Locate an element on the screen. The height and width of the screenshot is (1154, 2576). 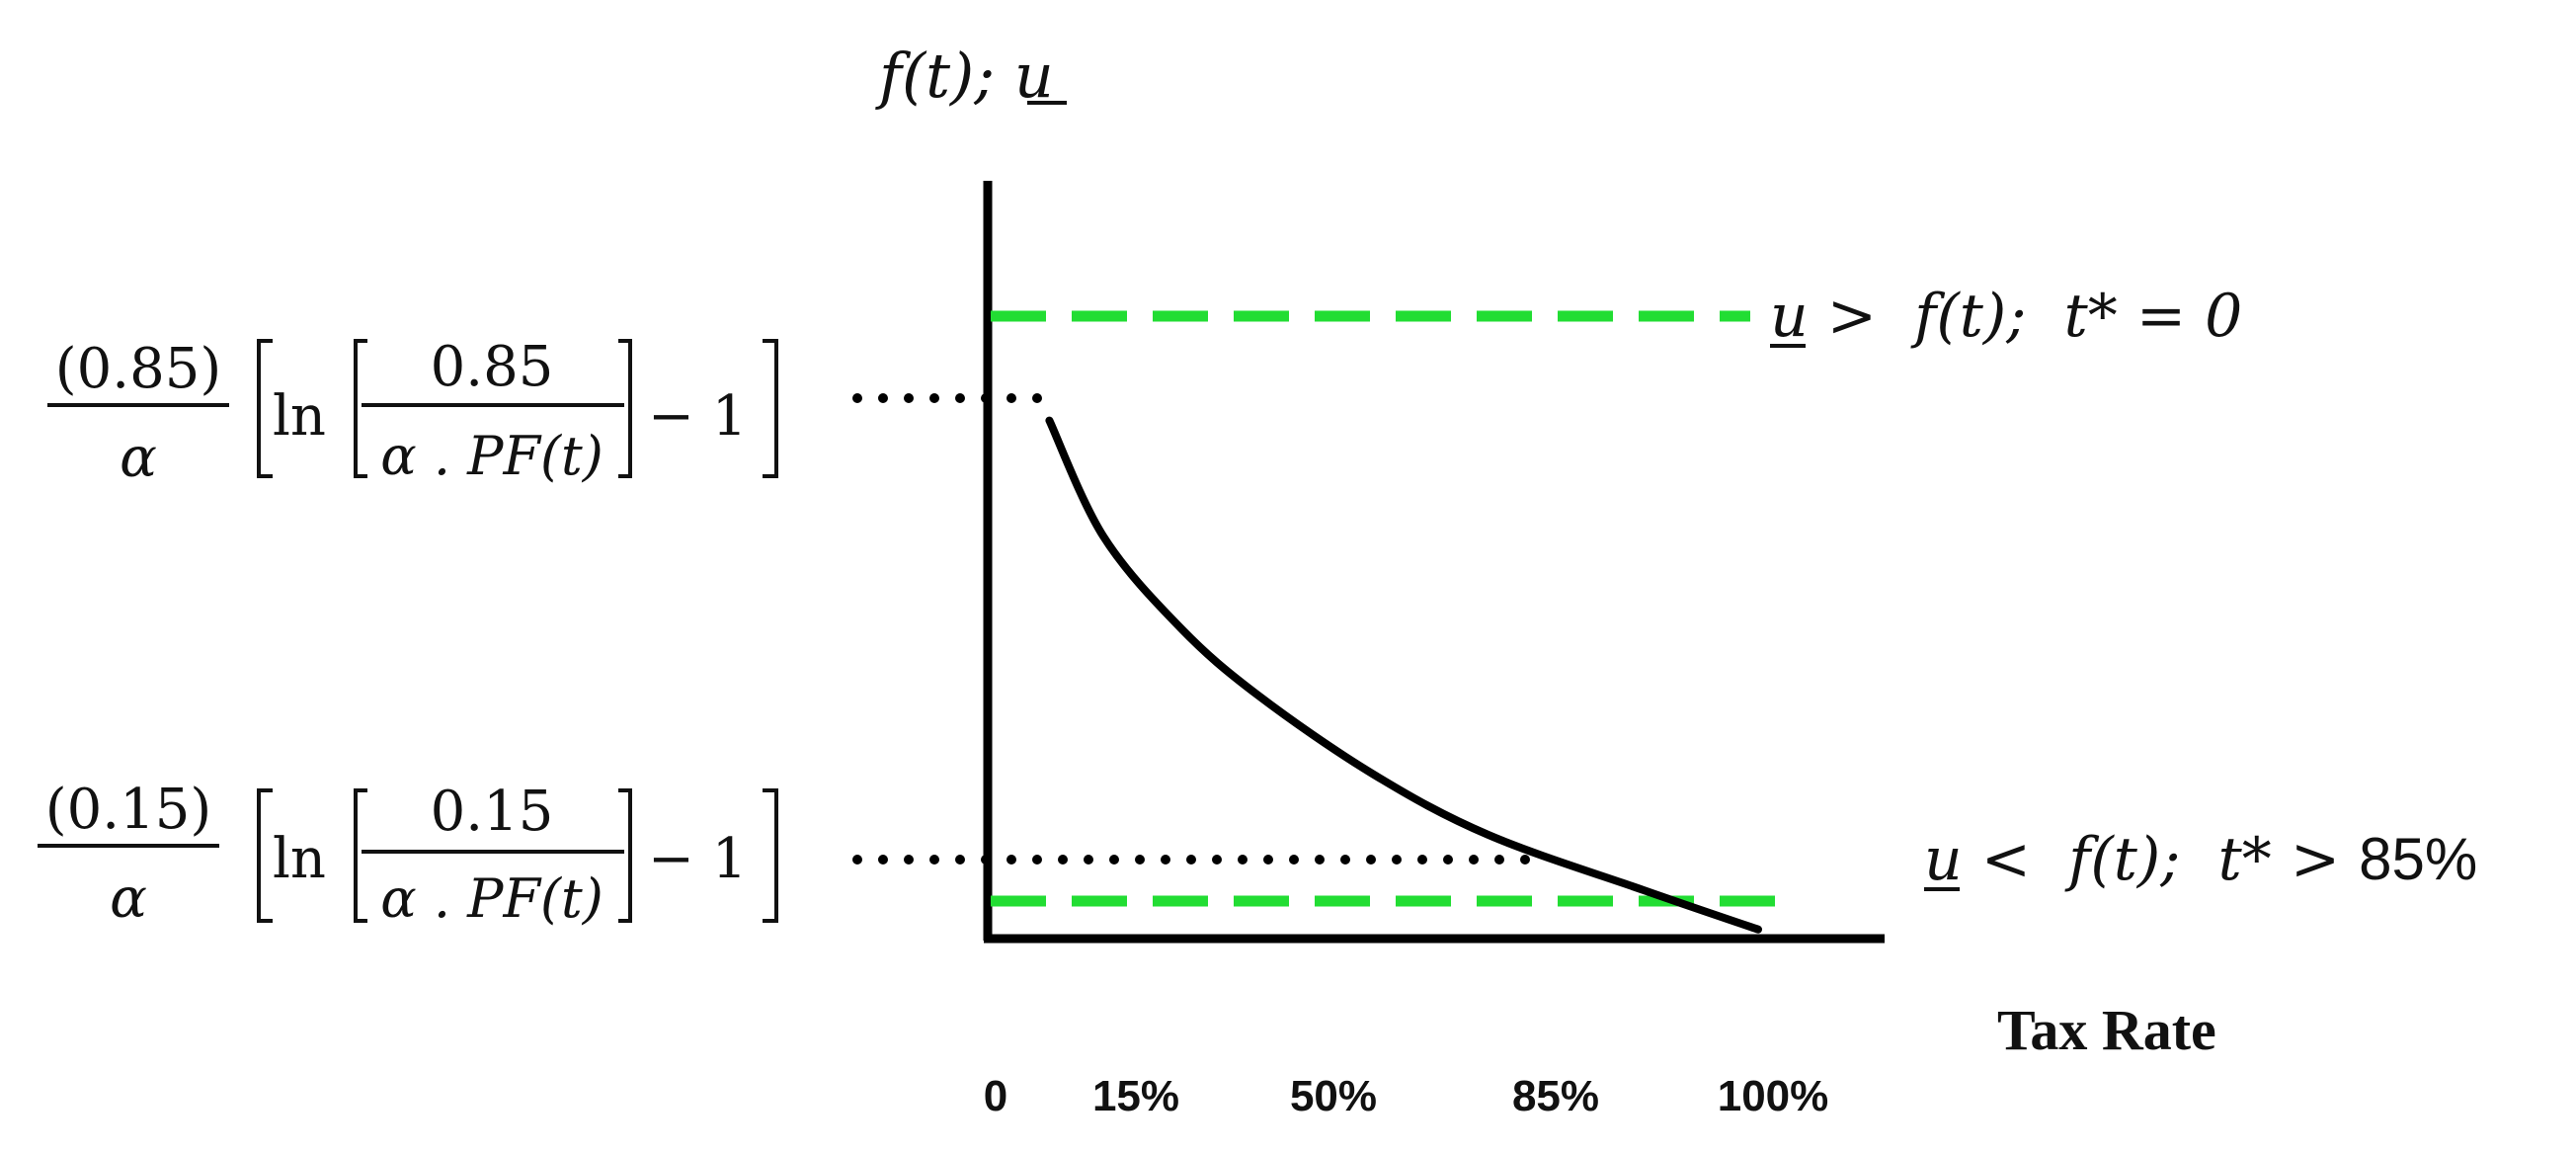
lower-expr-inner-numerator: 0.15 is located at coordinates (492, 812).